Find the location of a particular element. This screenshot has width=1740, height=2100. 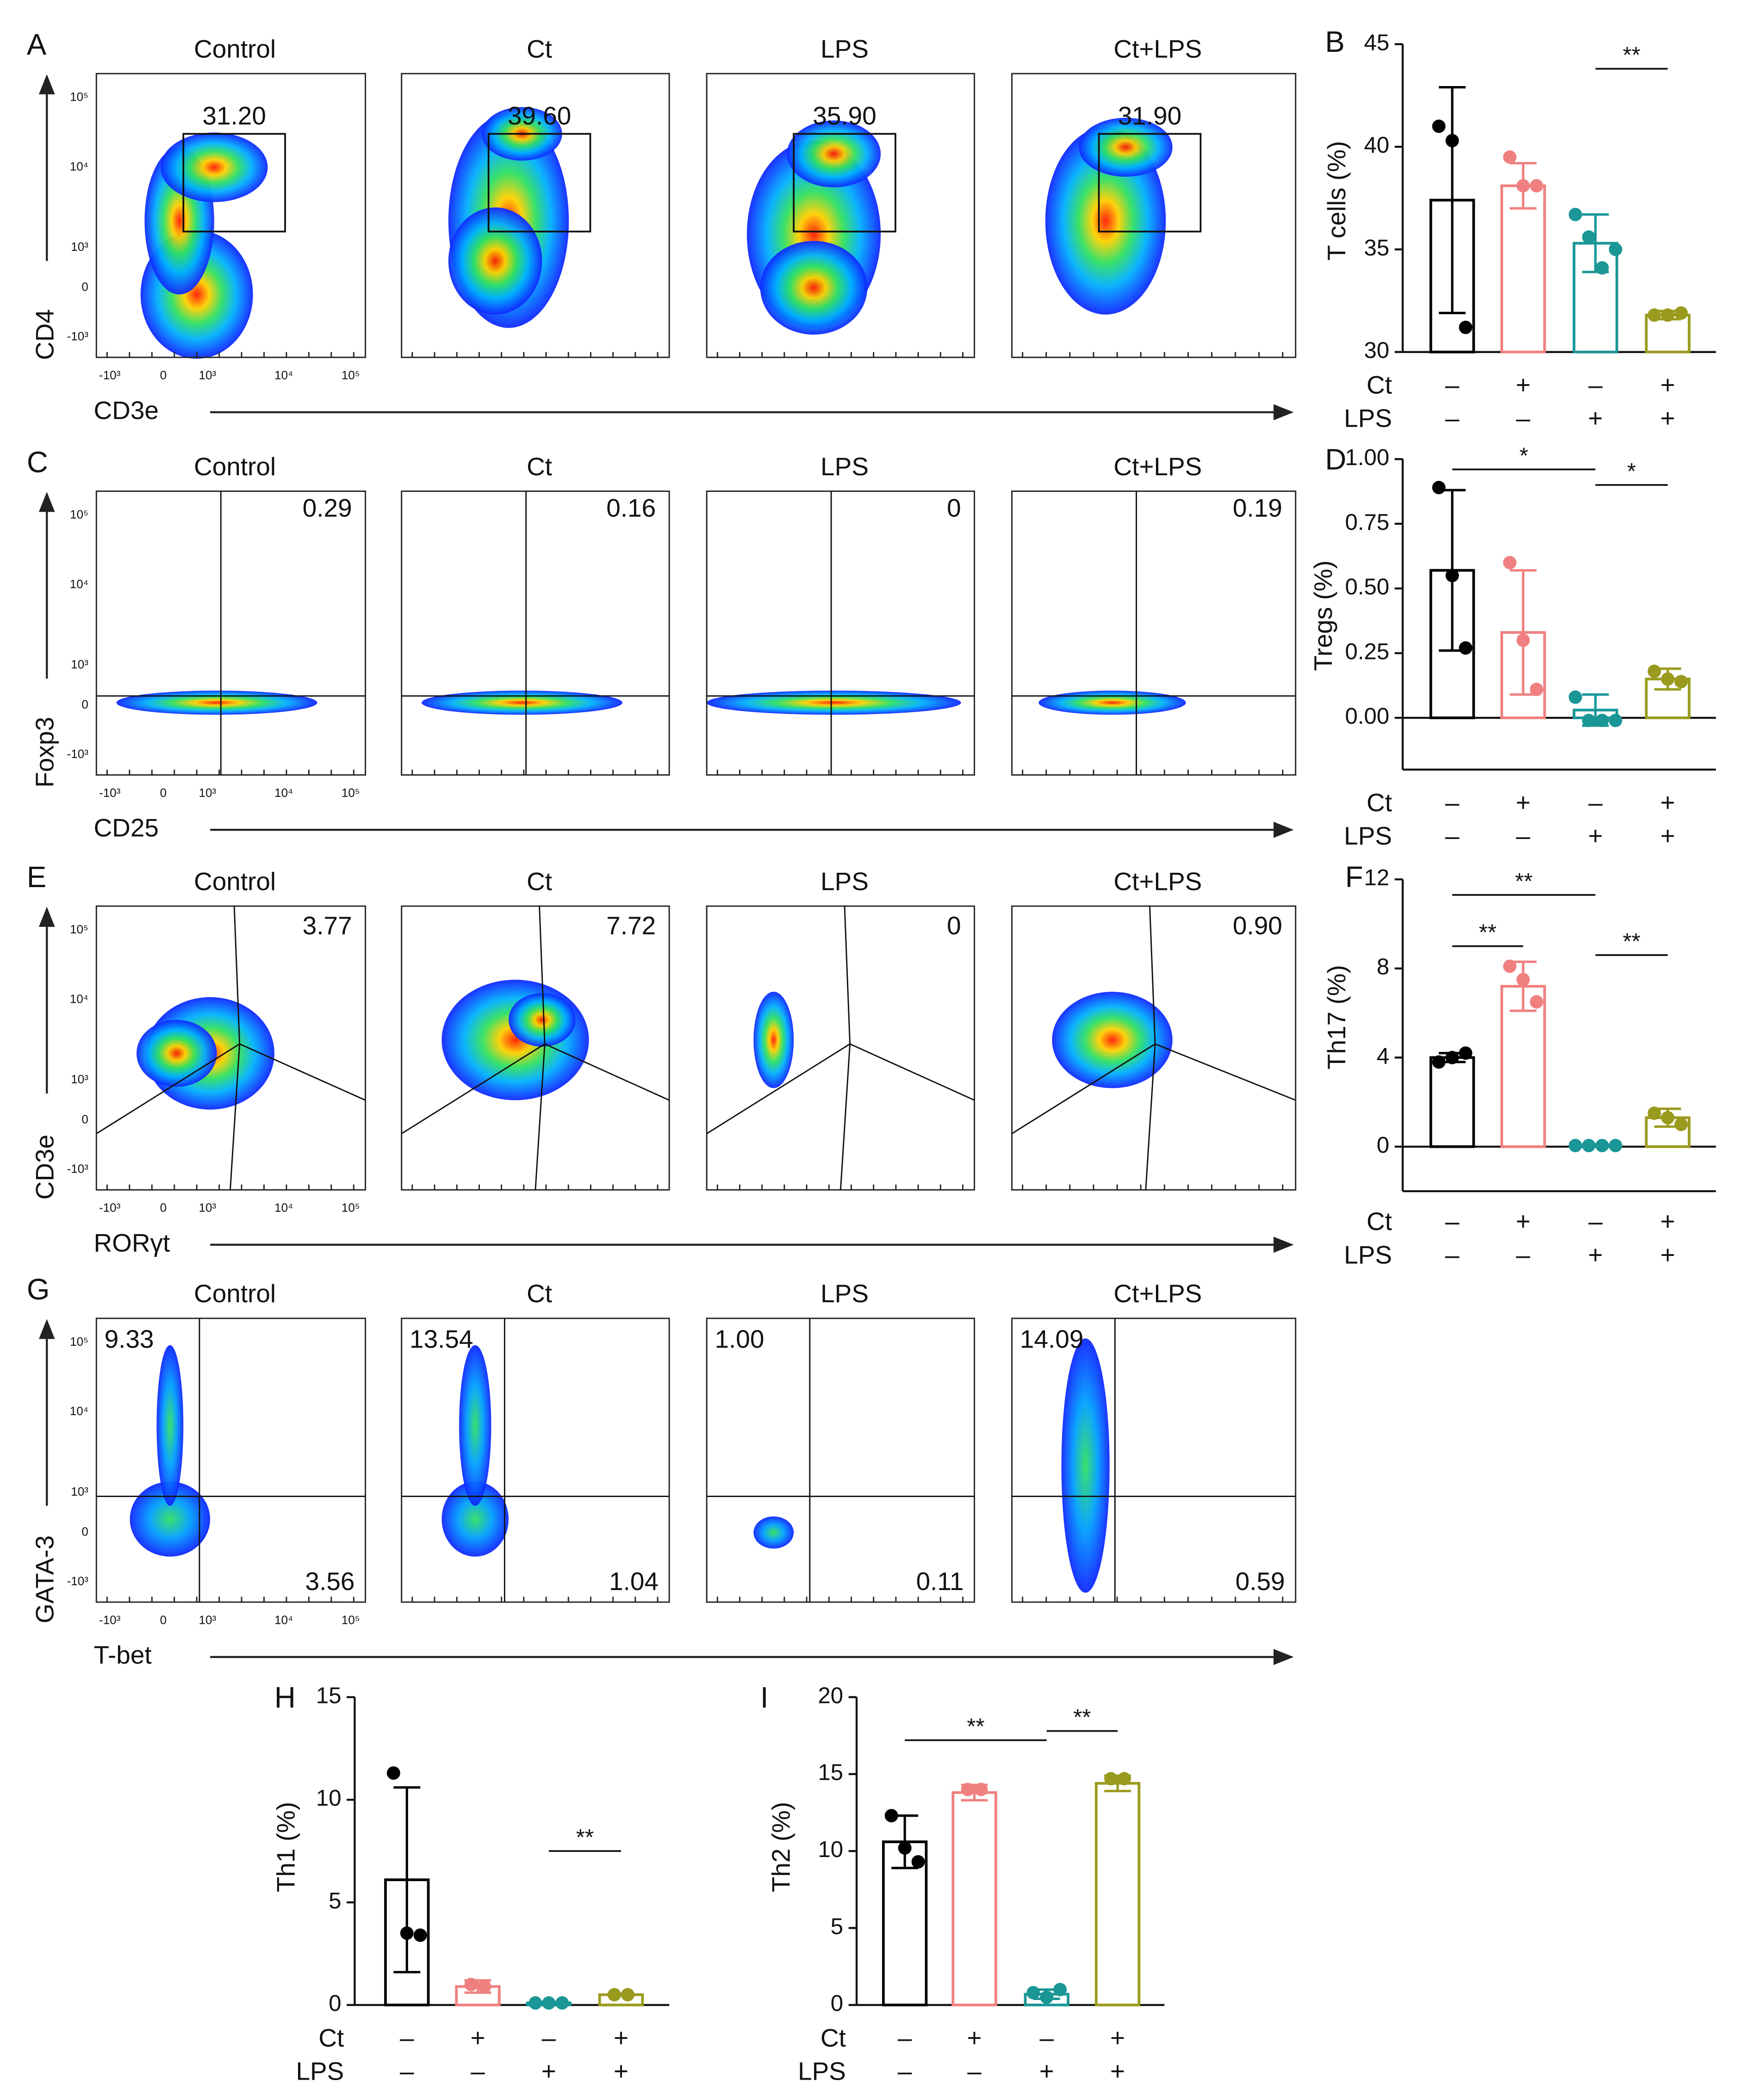

gate-value: 9.33 is located at coordinates (129, 1339).